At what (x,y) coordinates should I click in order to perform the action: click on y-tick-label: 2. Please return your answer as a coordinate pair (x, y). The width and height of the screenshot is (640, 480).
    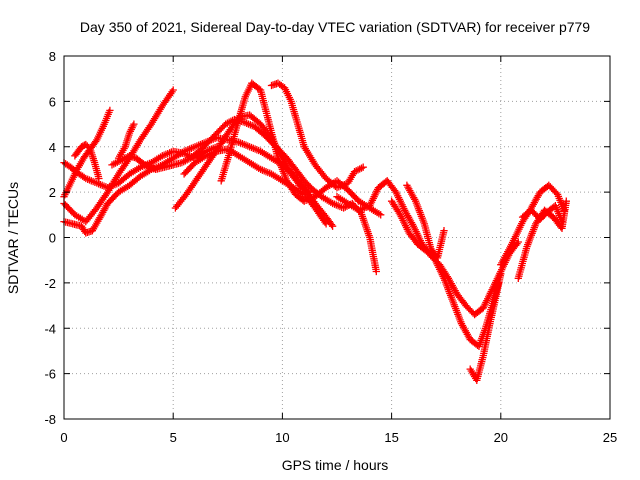
    Looking at the image, I should click on (52, 192).